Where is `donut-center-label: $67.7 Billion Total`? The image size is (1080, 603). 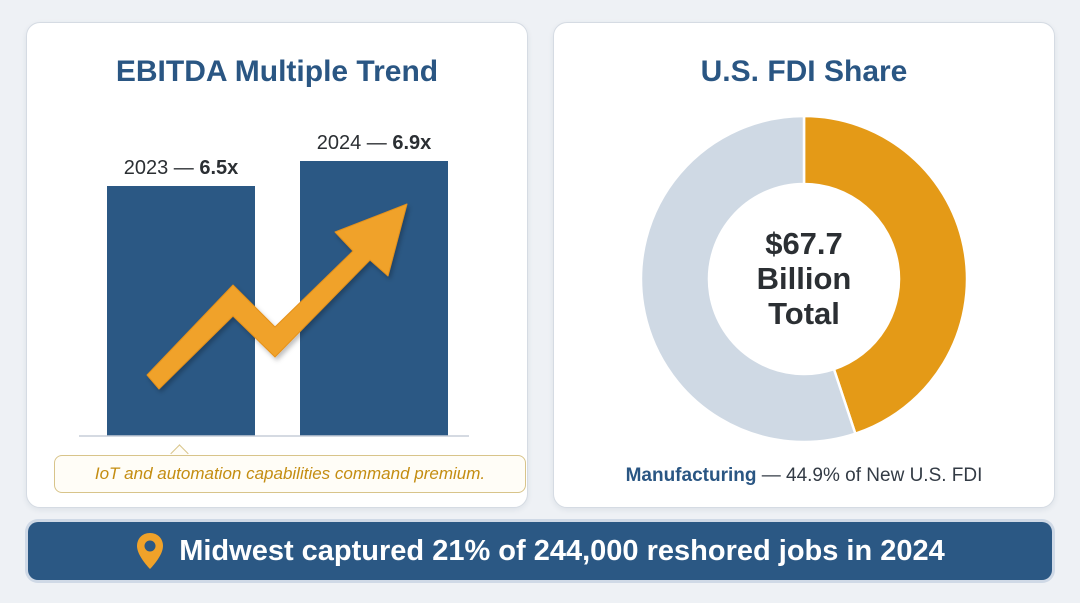
donut-center-label: $67.7 Billion Total is located at coordinates (804, 278).